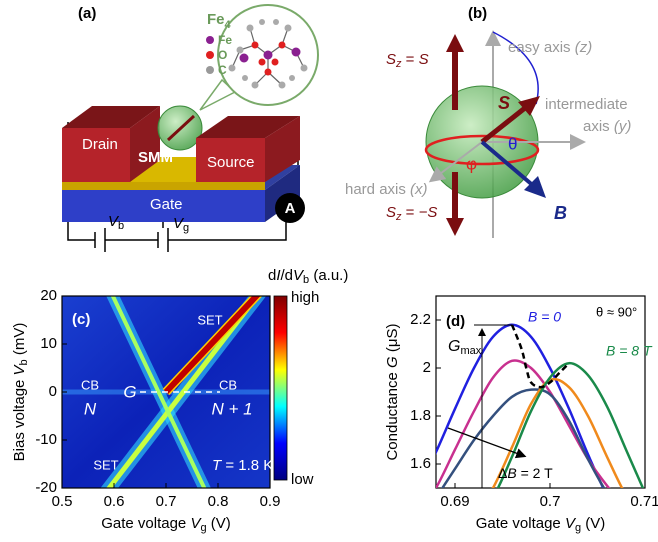 This screenshot has height=542, width=658. I want to click on colorbar-title-part: V, so click(299, 275).